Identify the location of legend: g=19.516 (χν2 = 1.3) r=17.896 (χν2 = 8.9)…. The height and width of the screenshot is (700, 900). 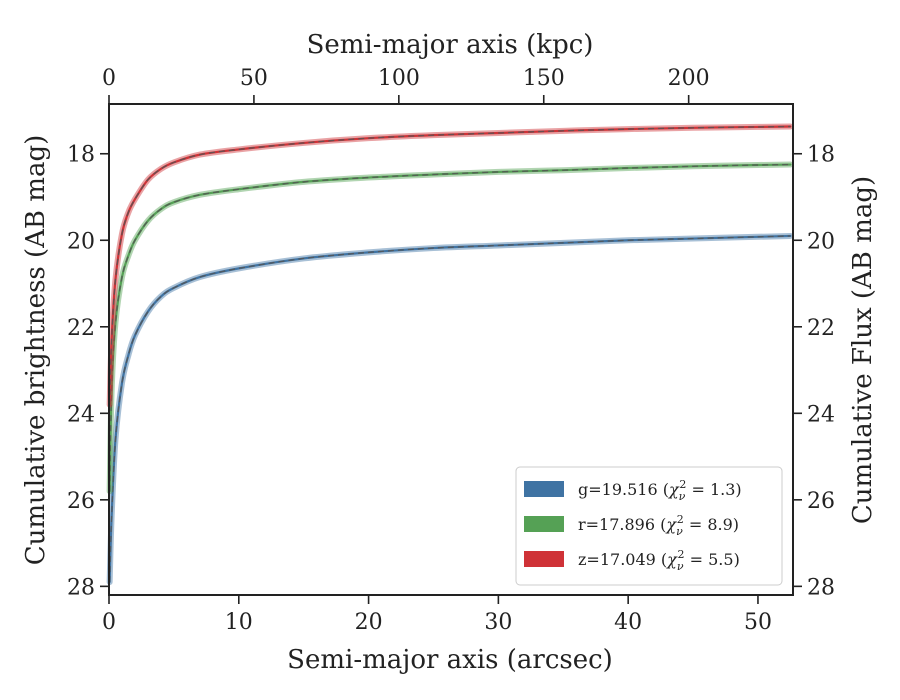
(649, 526).